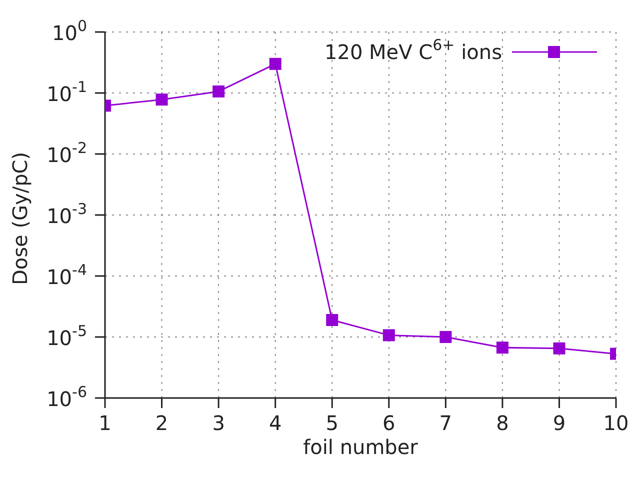 Image resolution: width=634 pixels, height=492 pixels. Describe the element at coordinates (66, 153) in the screenshot. I see `y-tick-label: 10$^{-2}$` at that location.